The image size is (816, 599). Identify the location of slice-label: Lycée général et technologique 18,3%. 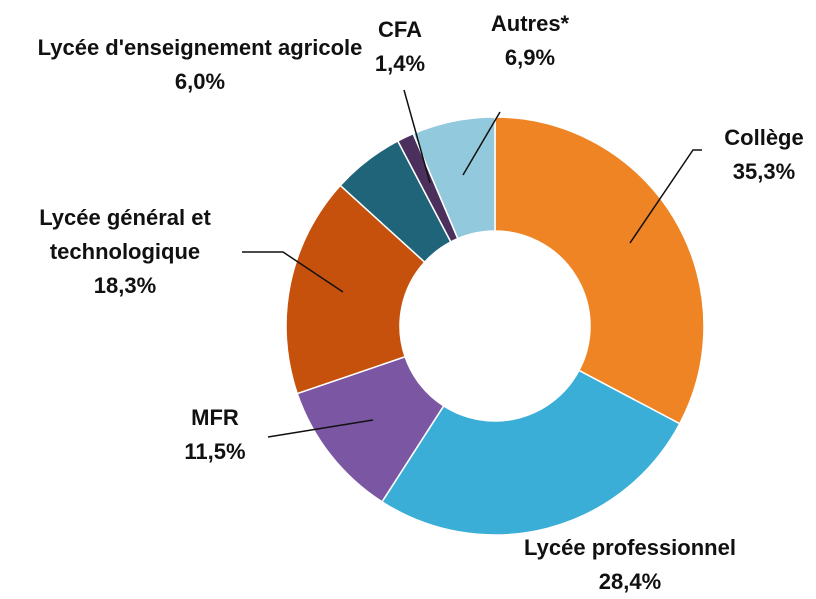
(125, 252).